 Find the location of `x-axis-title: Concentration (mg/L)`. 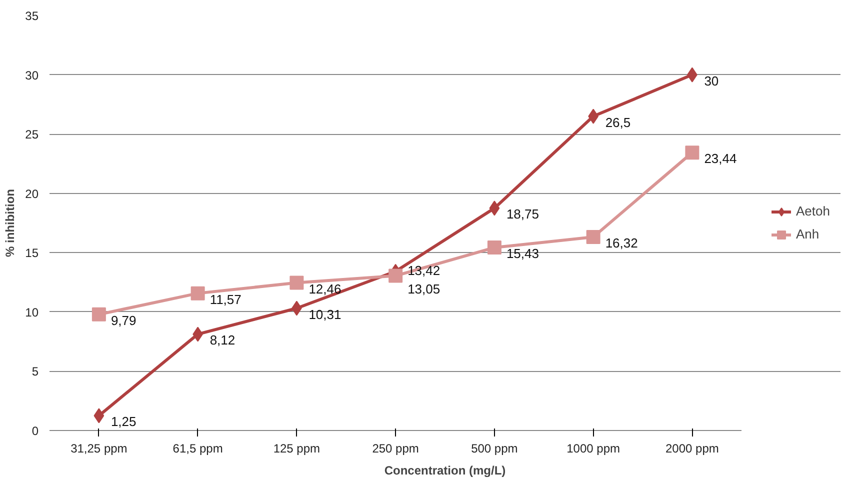

x-axis-title: Concentration (mg/L) is located at coordinates (445, 471).